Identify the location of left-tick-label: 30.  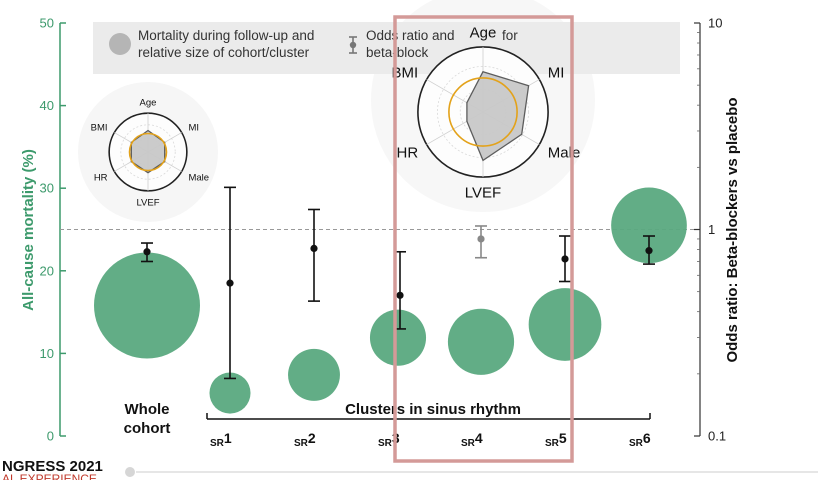
(47, 188).